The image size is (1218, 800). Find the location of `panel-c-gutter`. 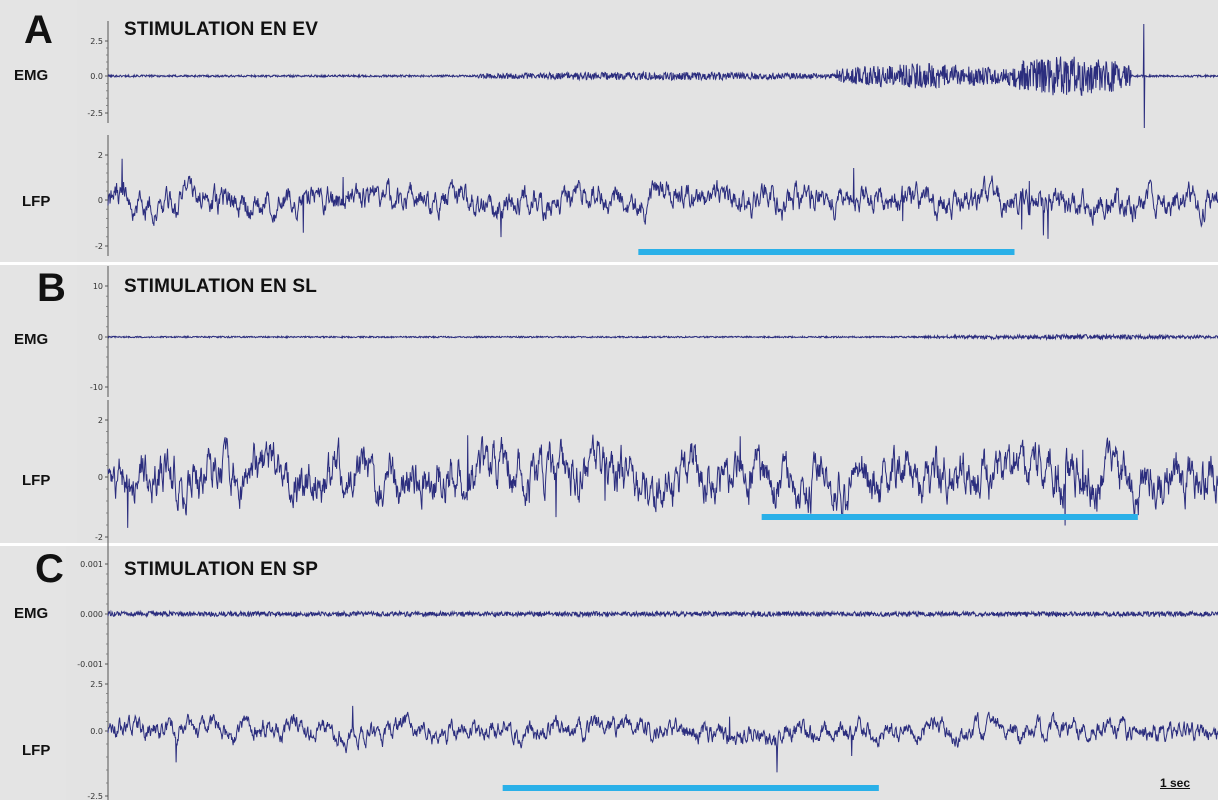

panel-c-gutter is located at coordinates (33, 673).